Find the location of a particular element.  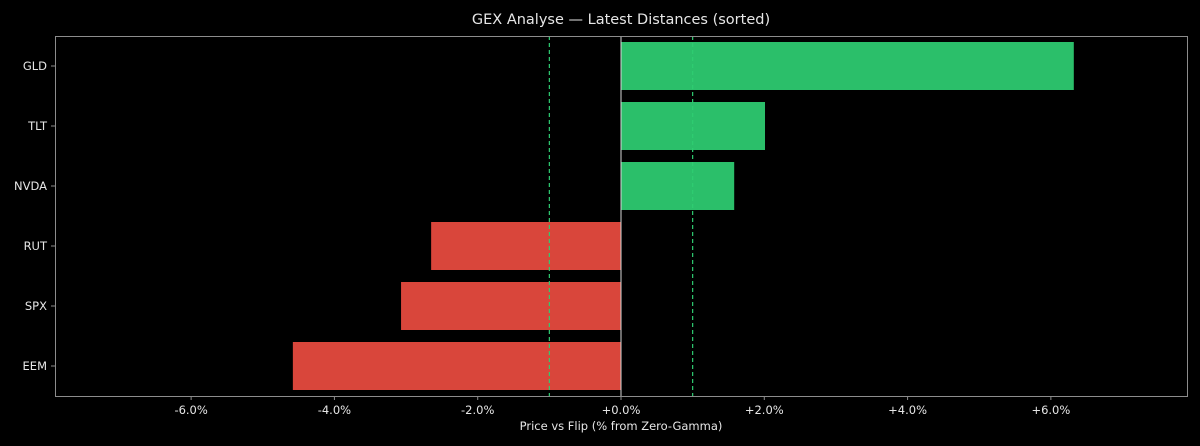

y-tick-label: SPX is located at coordinates (36, 306).